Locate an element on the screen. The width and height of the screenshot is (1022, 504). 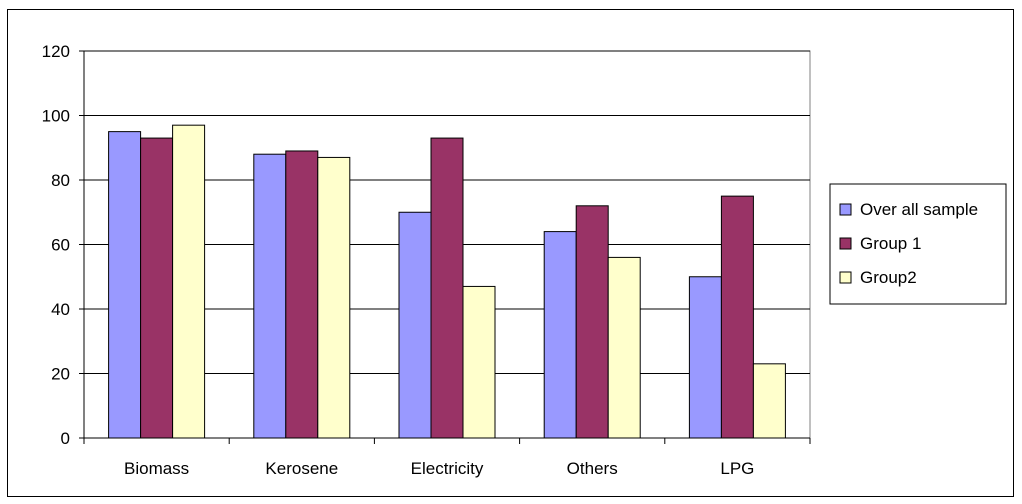
legend: Over all sample Group 1 Group2 is located at coordinates (918, 244).